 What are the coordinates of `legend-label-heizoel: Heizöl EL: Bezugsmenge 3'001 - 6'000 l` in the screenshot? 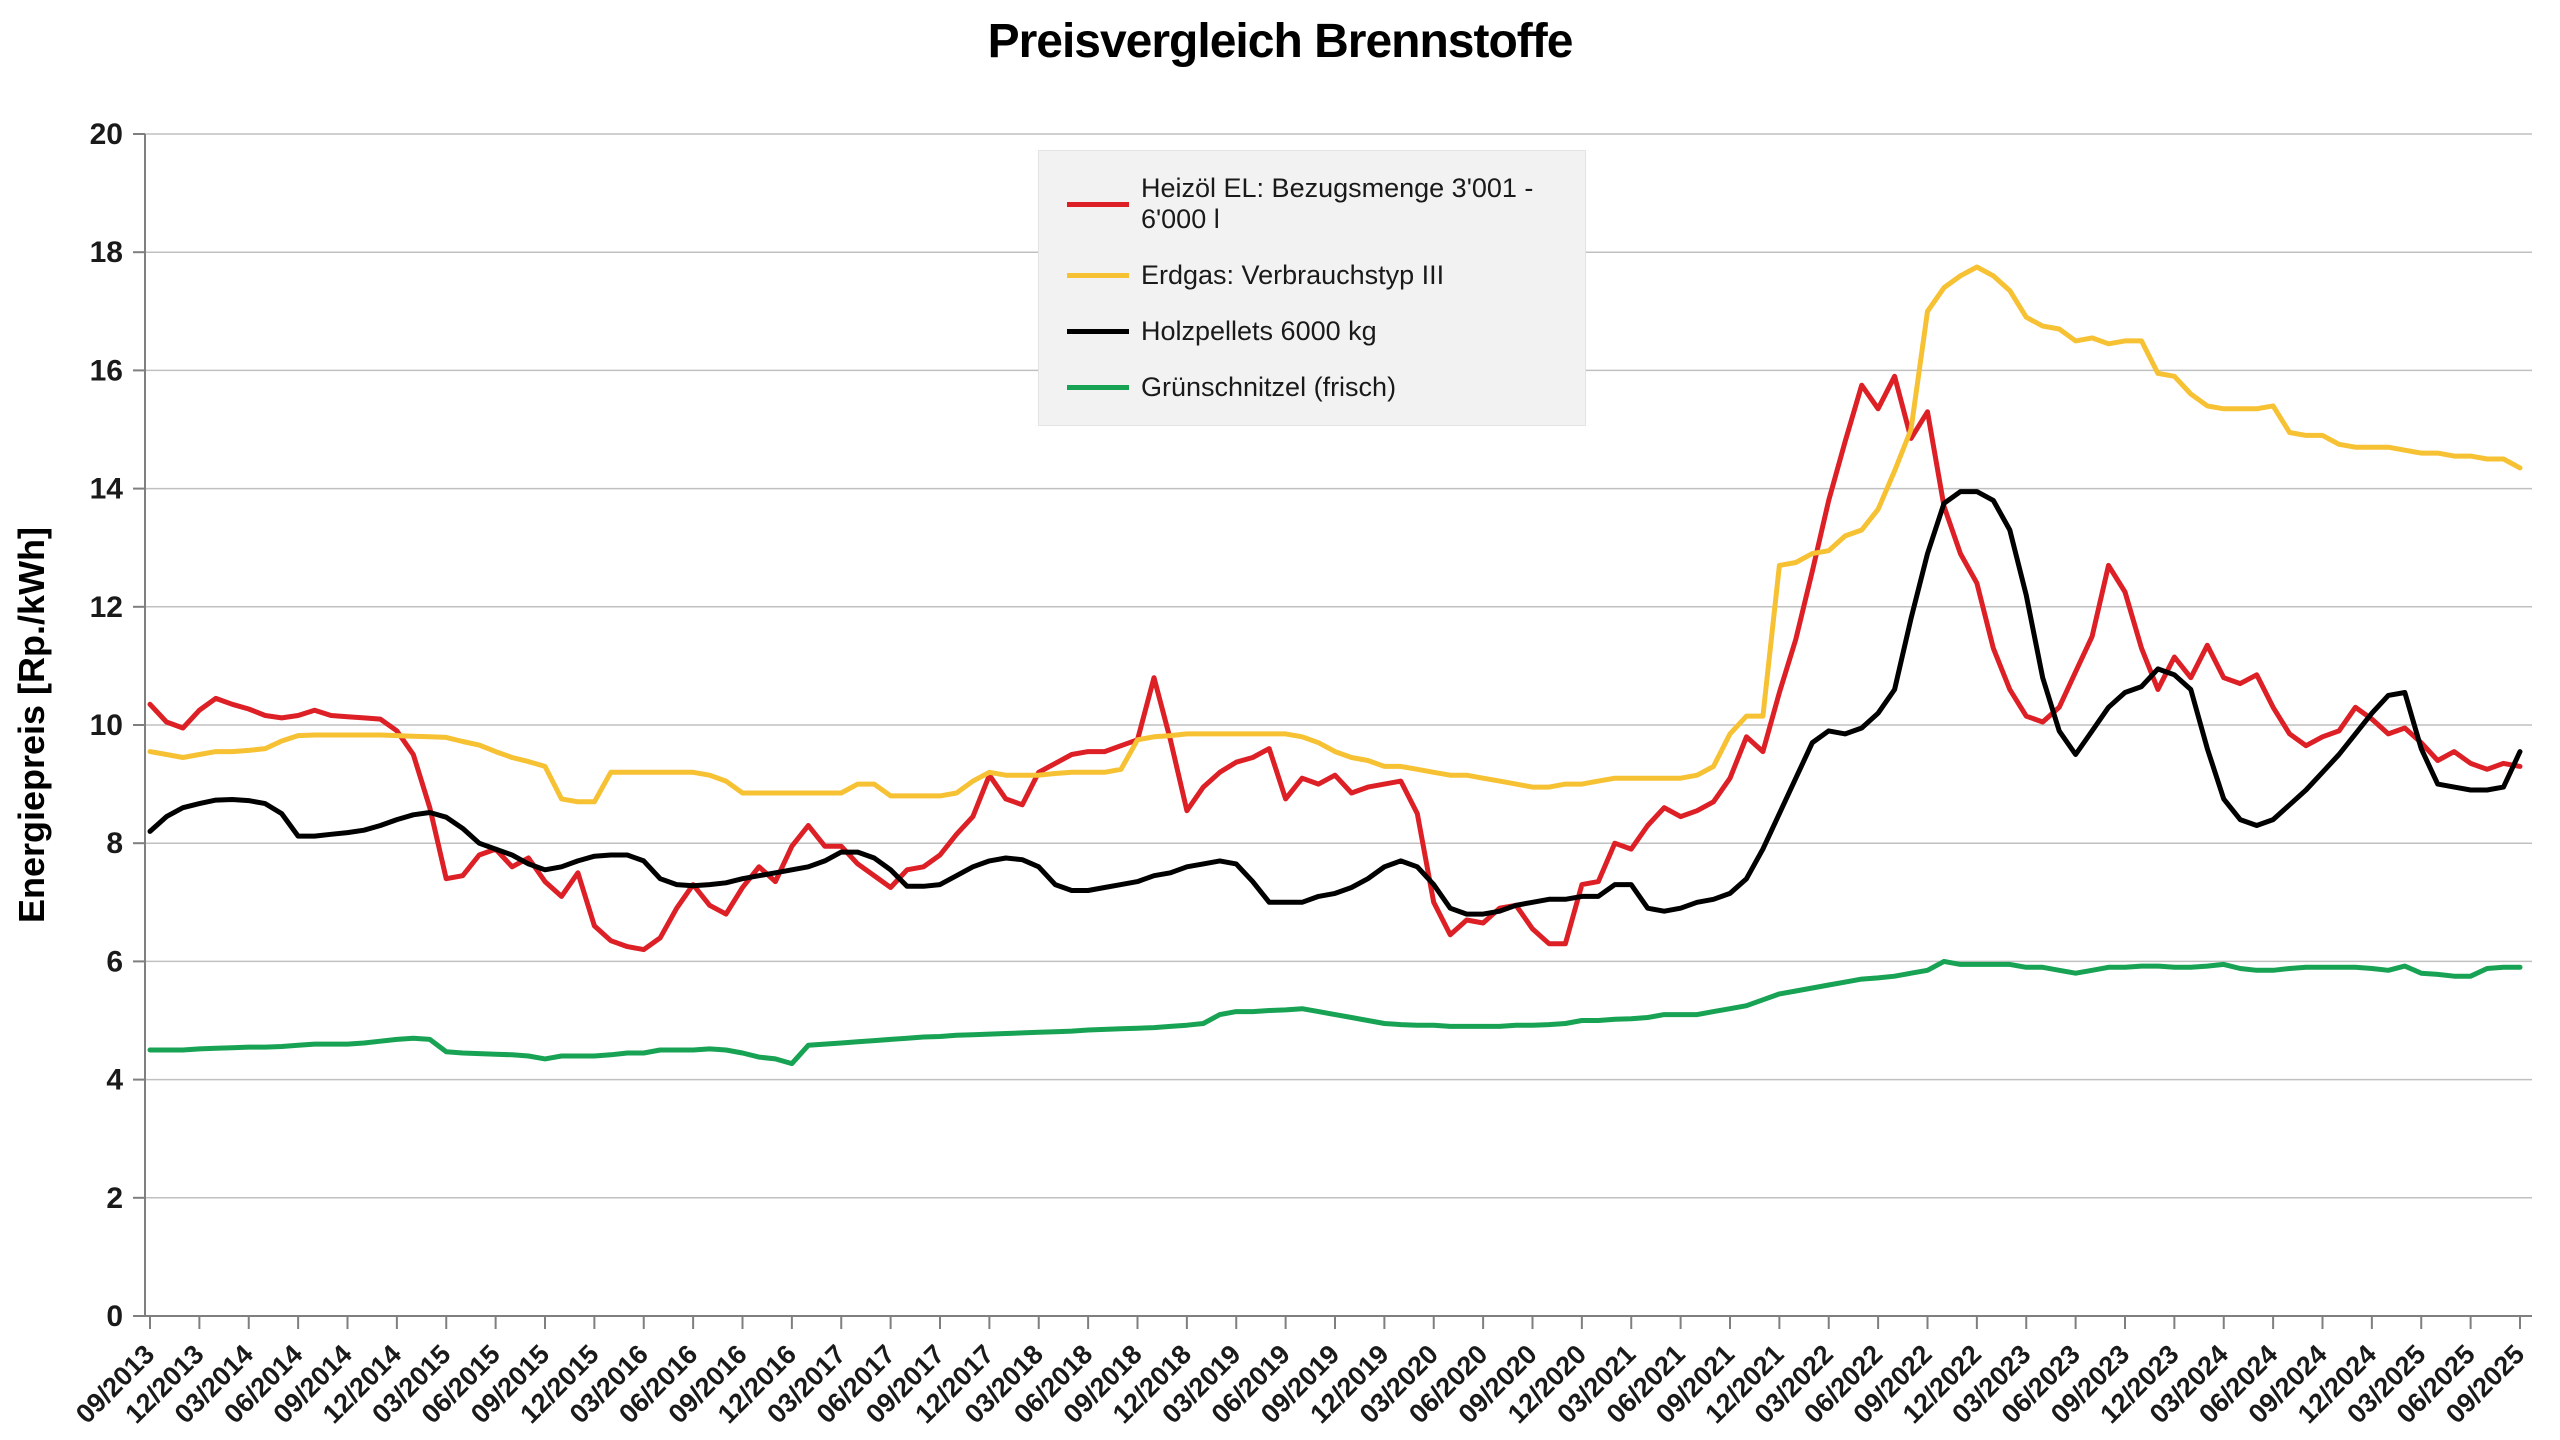 It's located at (1337, 204).